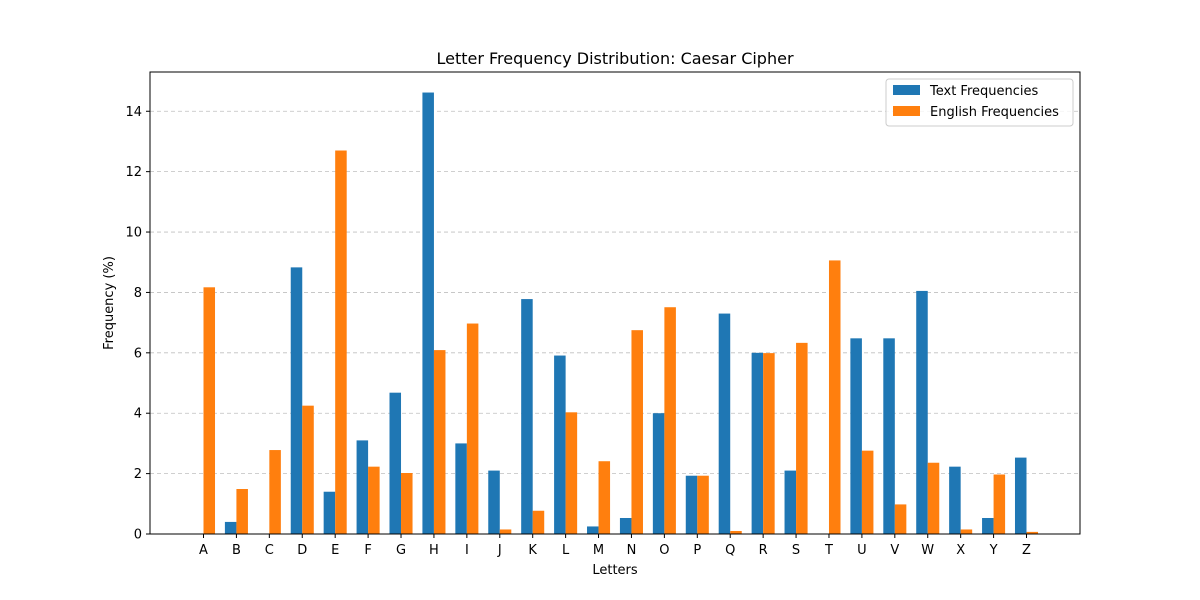  Describe the element at coordinates (828, 550) in the screenshot. I see `x-tick-label-t: T` at that location.